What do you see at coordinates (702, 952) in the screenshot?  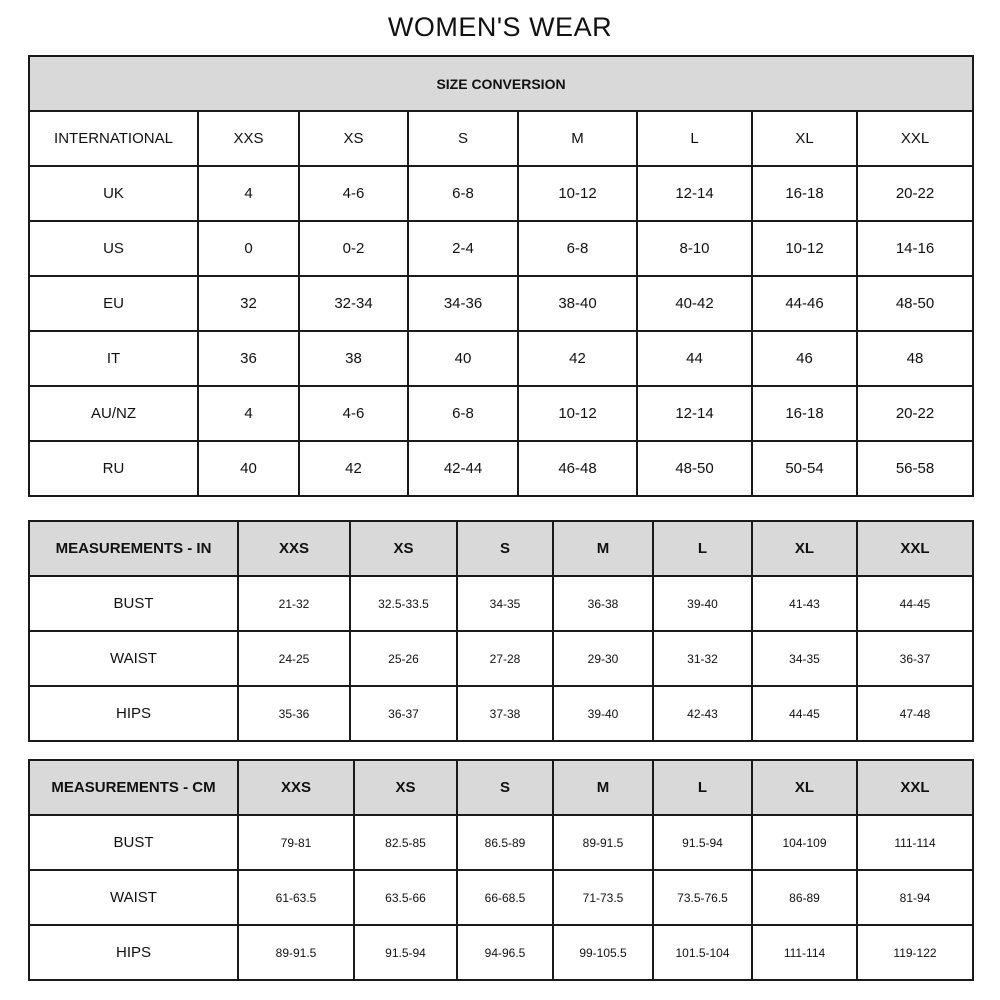 I see `table-cell: 101.5-104` at bounding box center [702, 952].